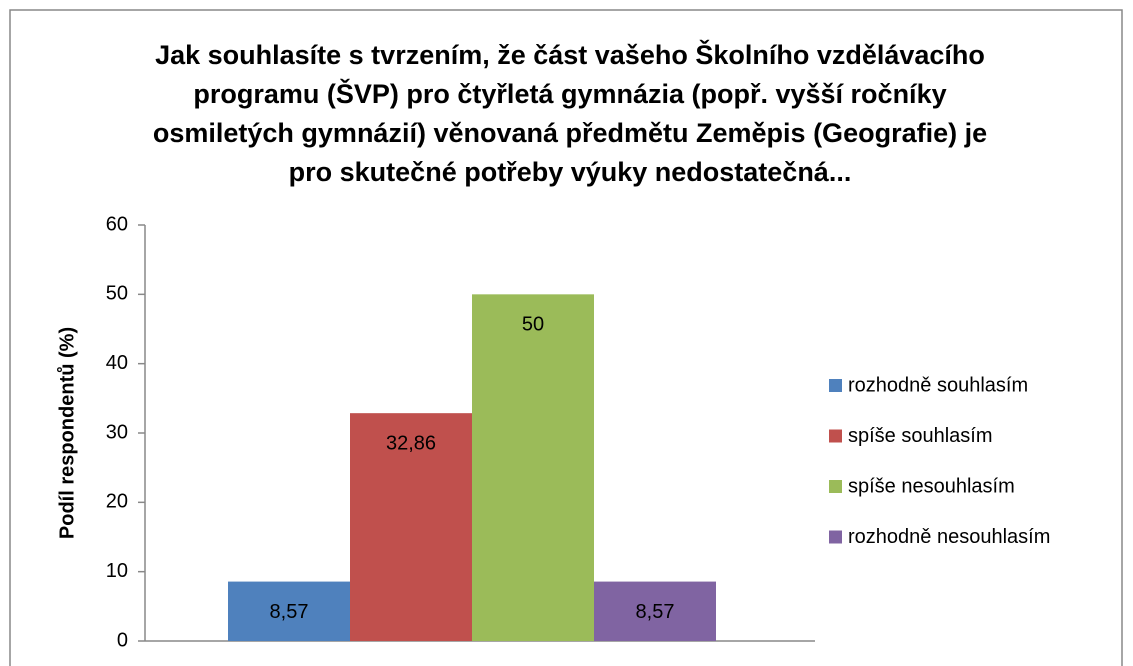 Image resolution: width=1133 pixels, height=666 pixels. Describe the element at coordinates (411, 443) in the screenshot. I see `data-label: 32,86` at that location.